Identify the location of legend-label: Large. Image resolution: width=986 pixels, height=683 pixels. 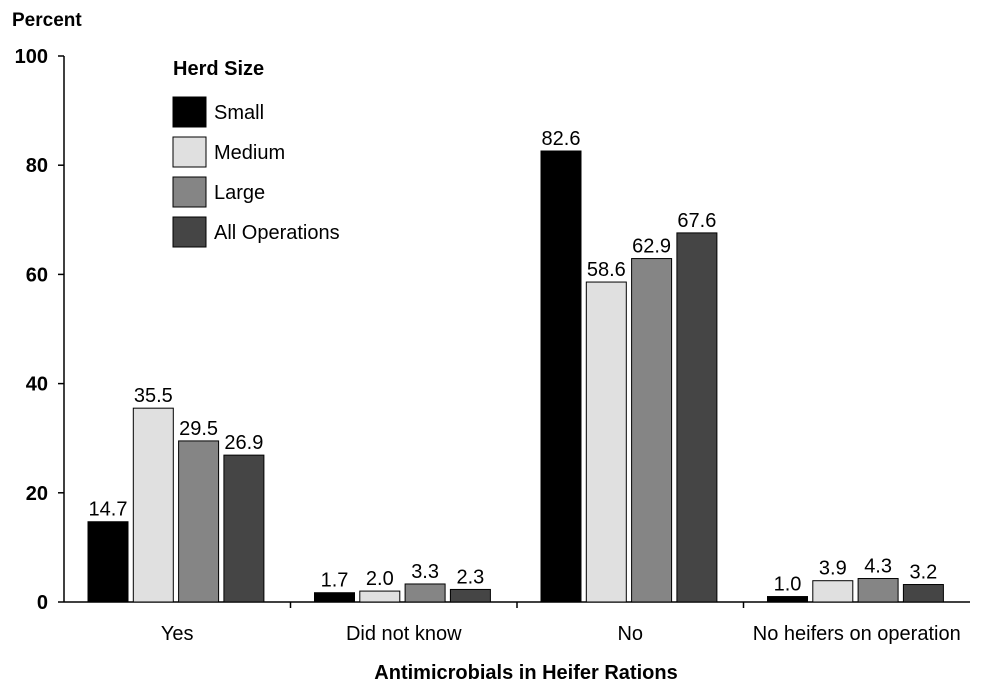
(239, 193).